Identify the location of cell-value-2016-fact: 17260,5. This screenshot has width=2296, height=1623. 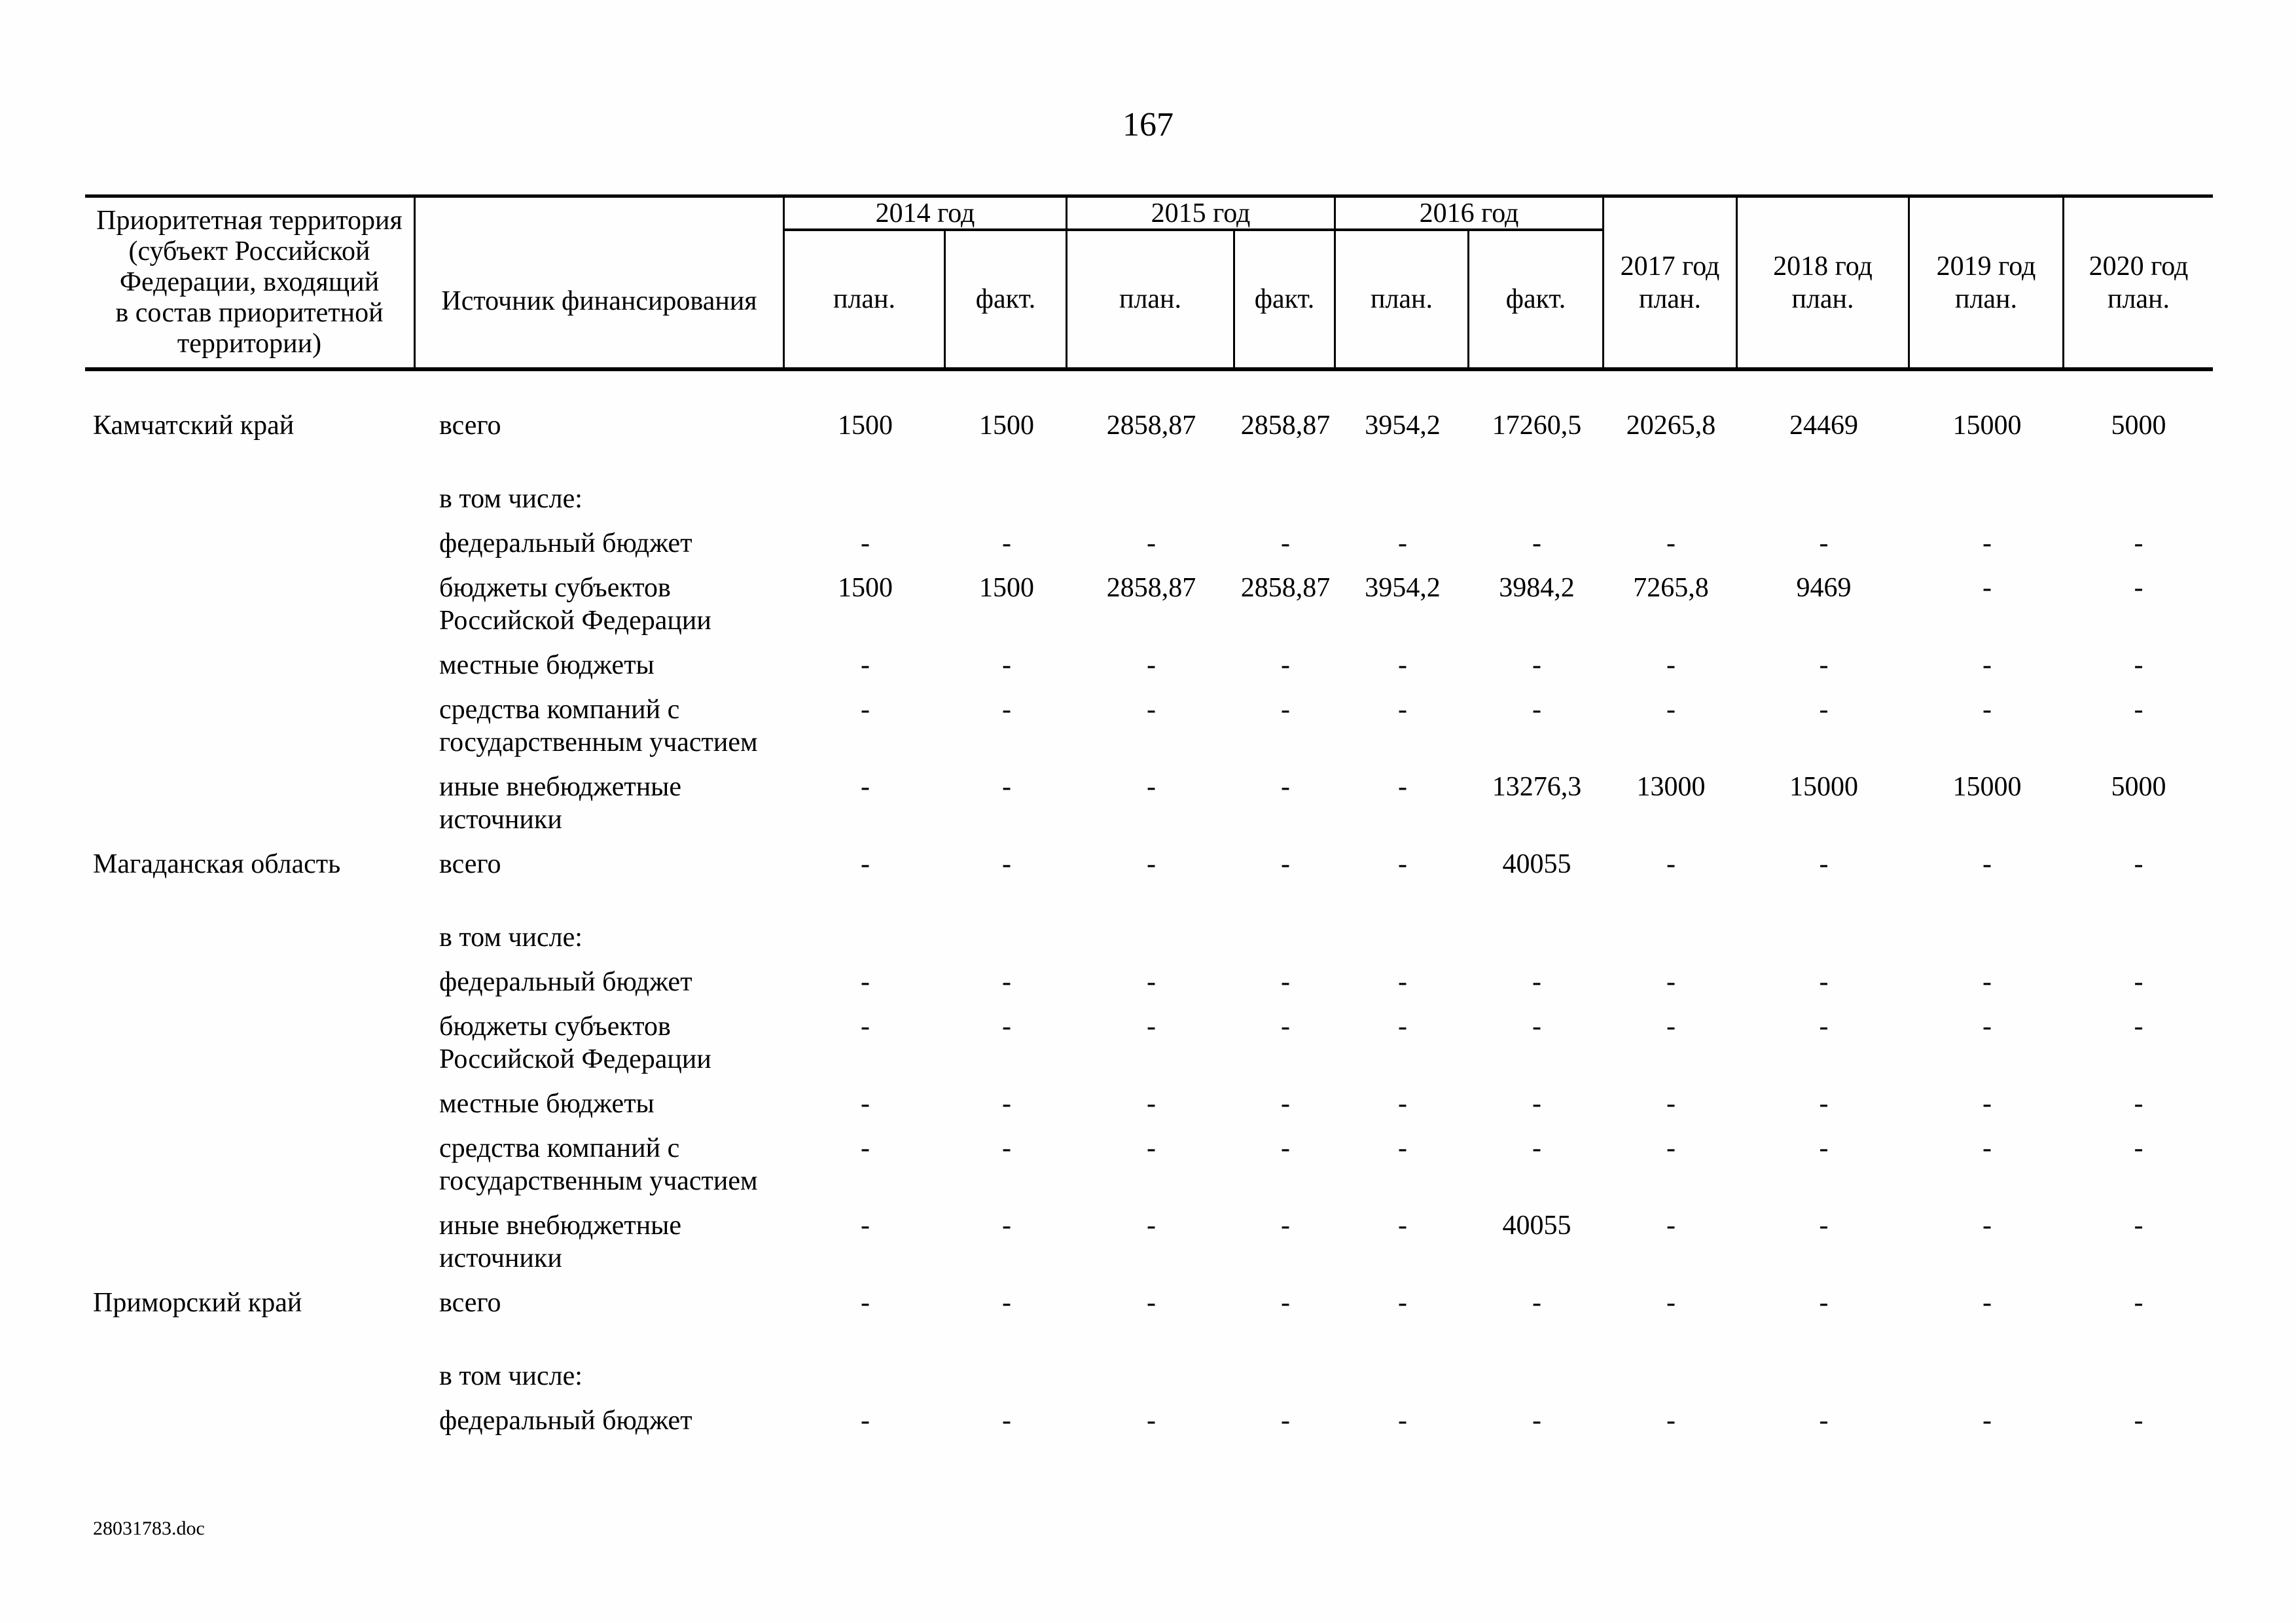
(1537, 425).